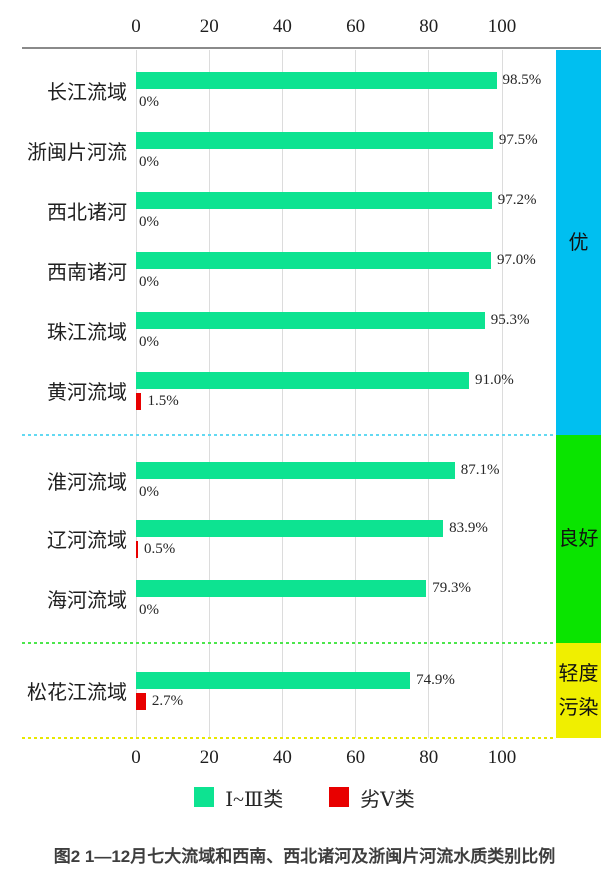 The width and height of the screenshot is (609, 877). What do you see at coordinates (136, 757) in the screenshot?
I see `bottom-axis-tick-label: 0` at bounding box center [136, 757].